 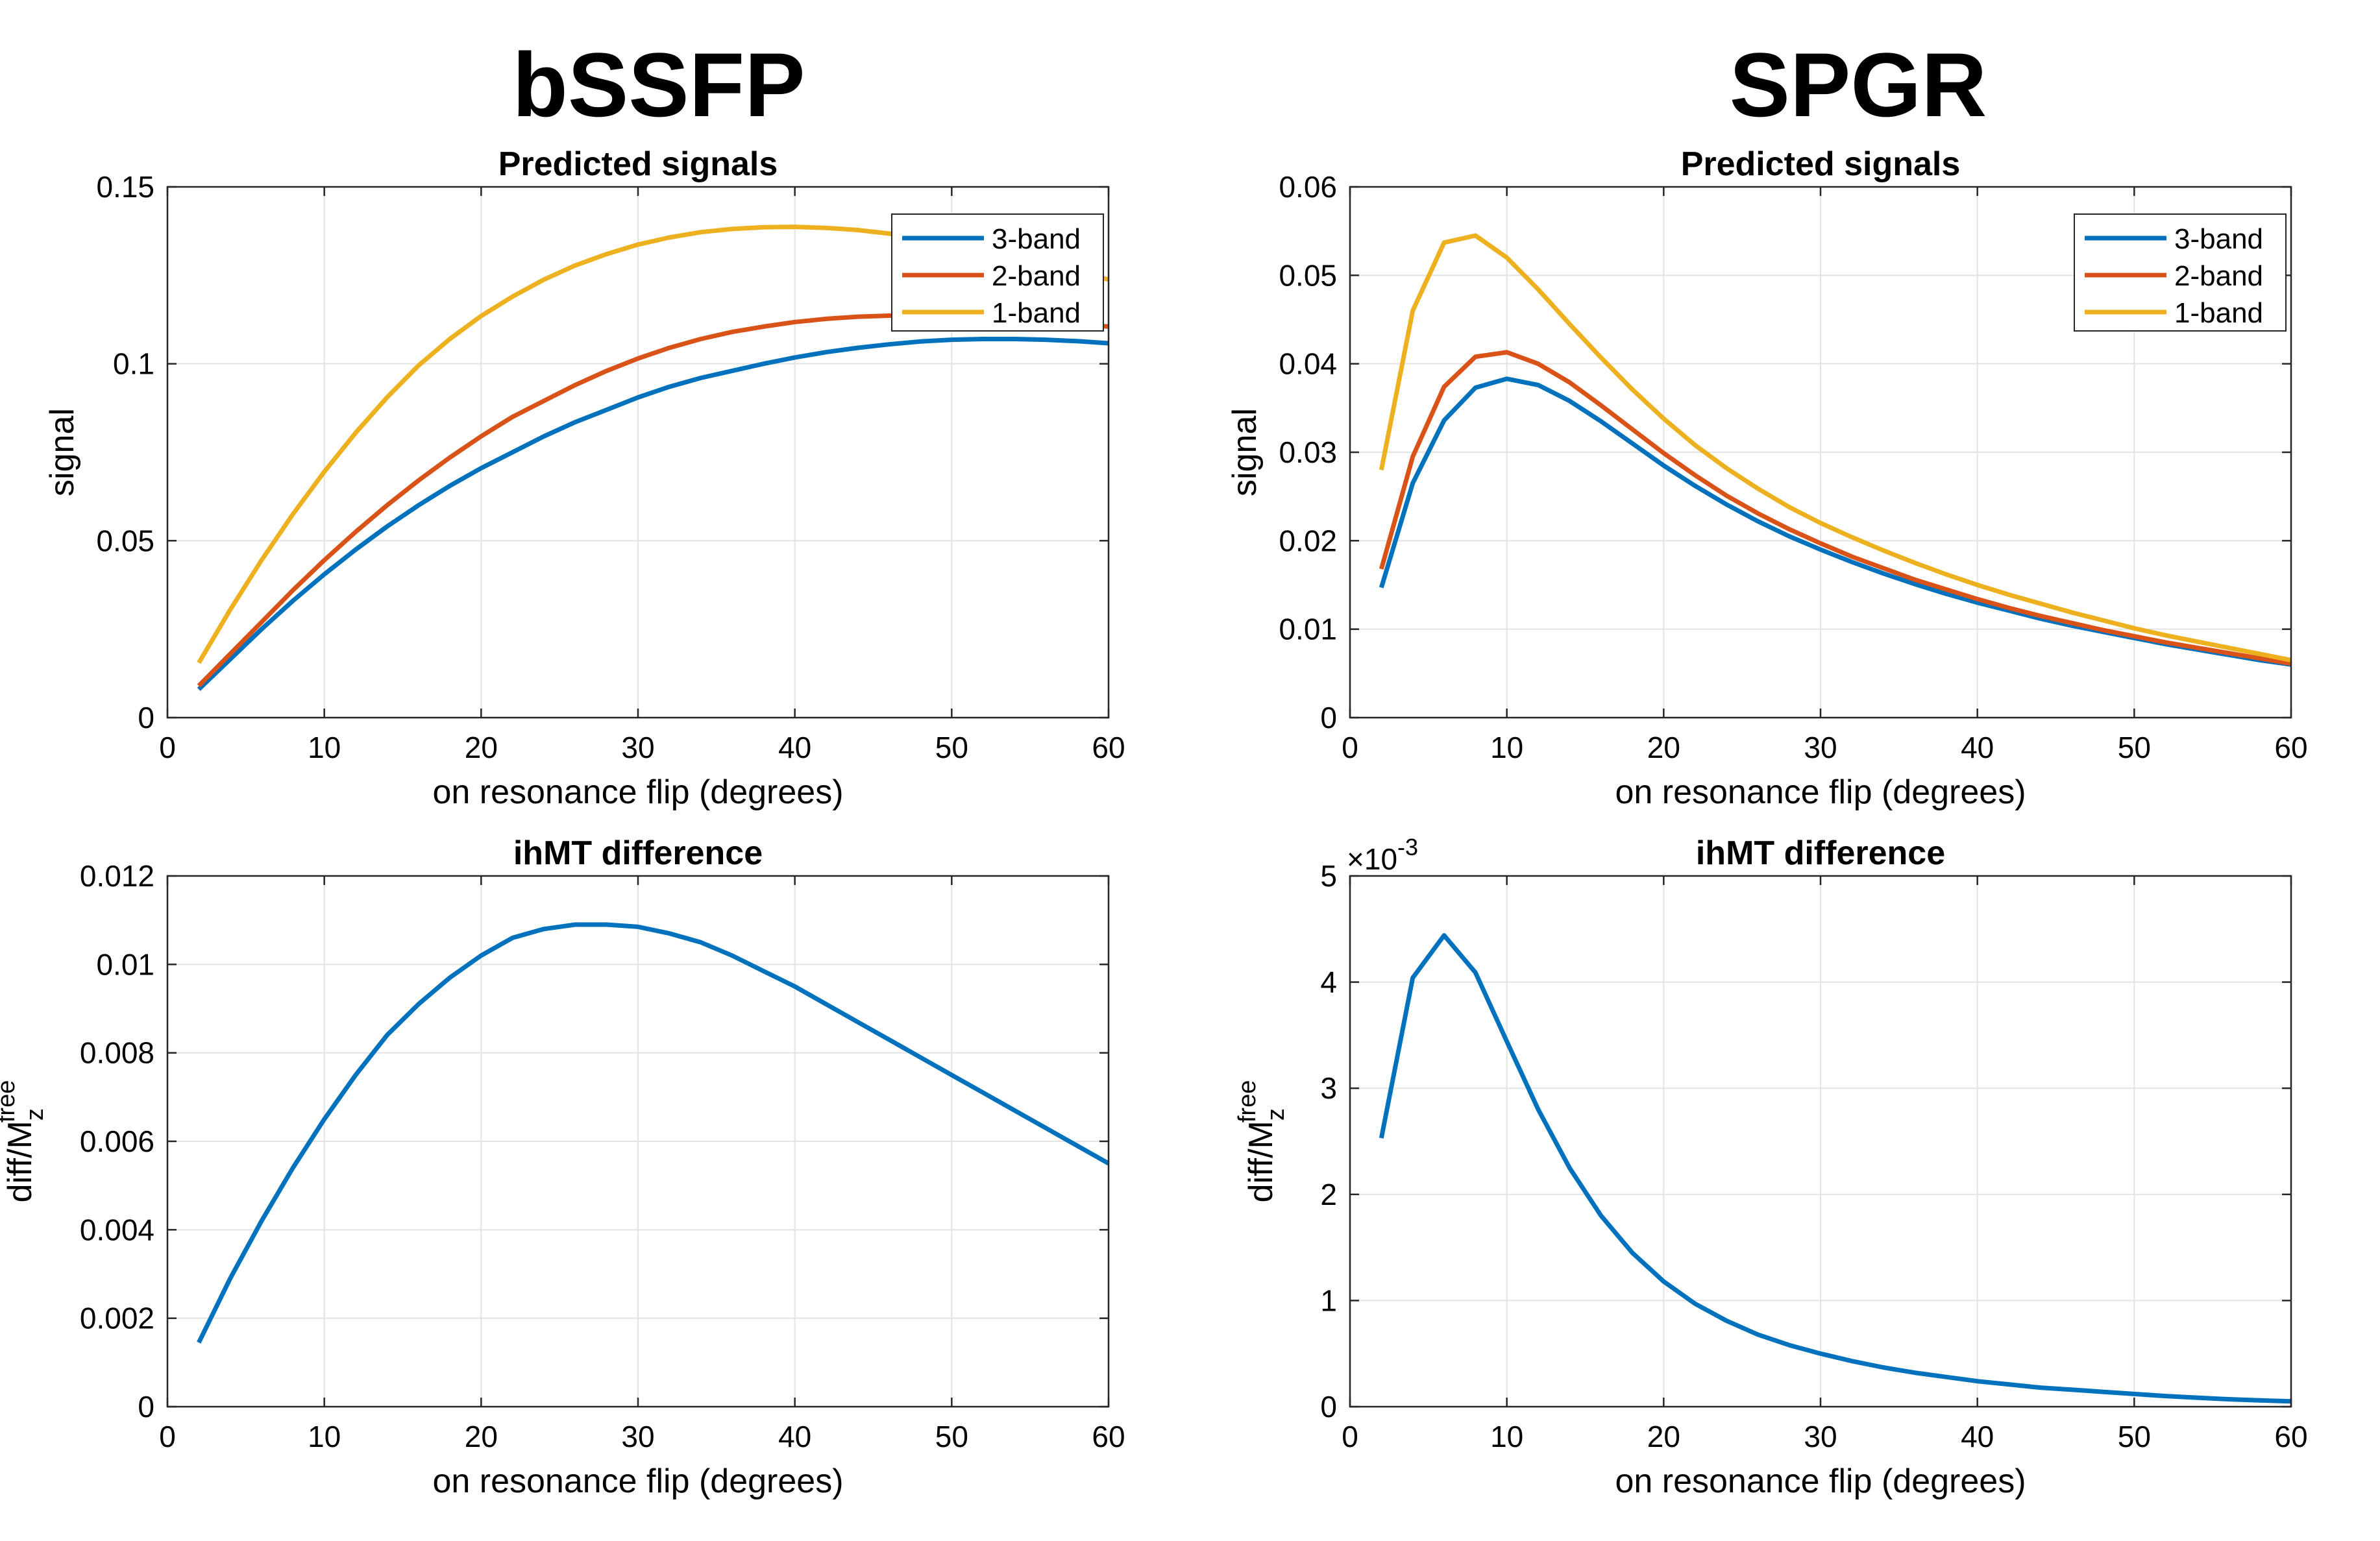 What do you see at coordinates (1328, 1300) in the screenshot?
I see `y-tick-label: 1` at bounding box center [1328, 1300].